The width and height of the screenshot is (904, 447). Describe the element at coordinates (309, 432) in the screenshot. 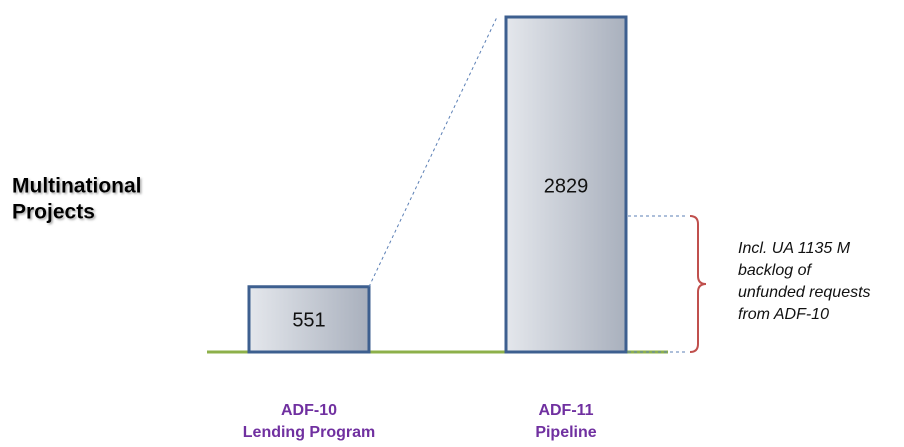

I see `category-label: Lending Program` at that location.